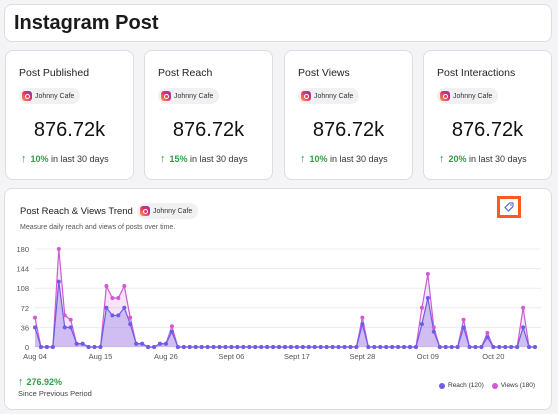 The width and height of the screenshot is (558, 414). What do you see at coordinates (22, 249) in the screenshot?
I see `y-tick-label: 180` at bounding box center [22, 249].